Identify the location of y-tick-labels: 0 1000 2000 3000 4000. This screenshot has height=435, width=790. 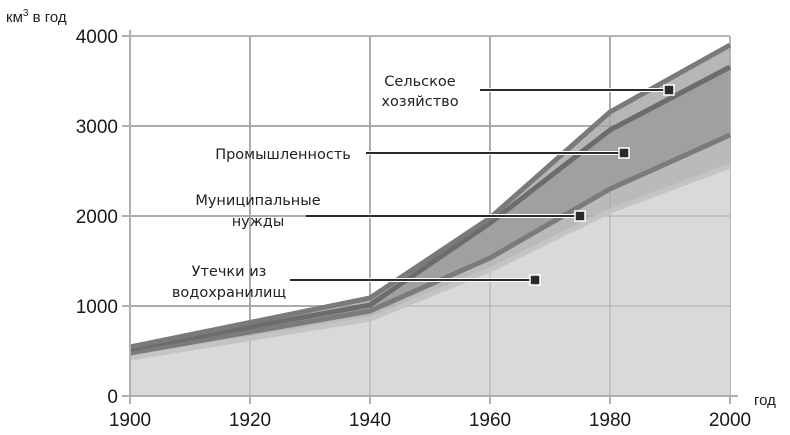
(97, 217).